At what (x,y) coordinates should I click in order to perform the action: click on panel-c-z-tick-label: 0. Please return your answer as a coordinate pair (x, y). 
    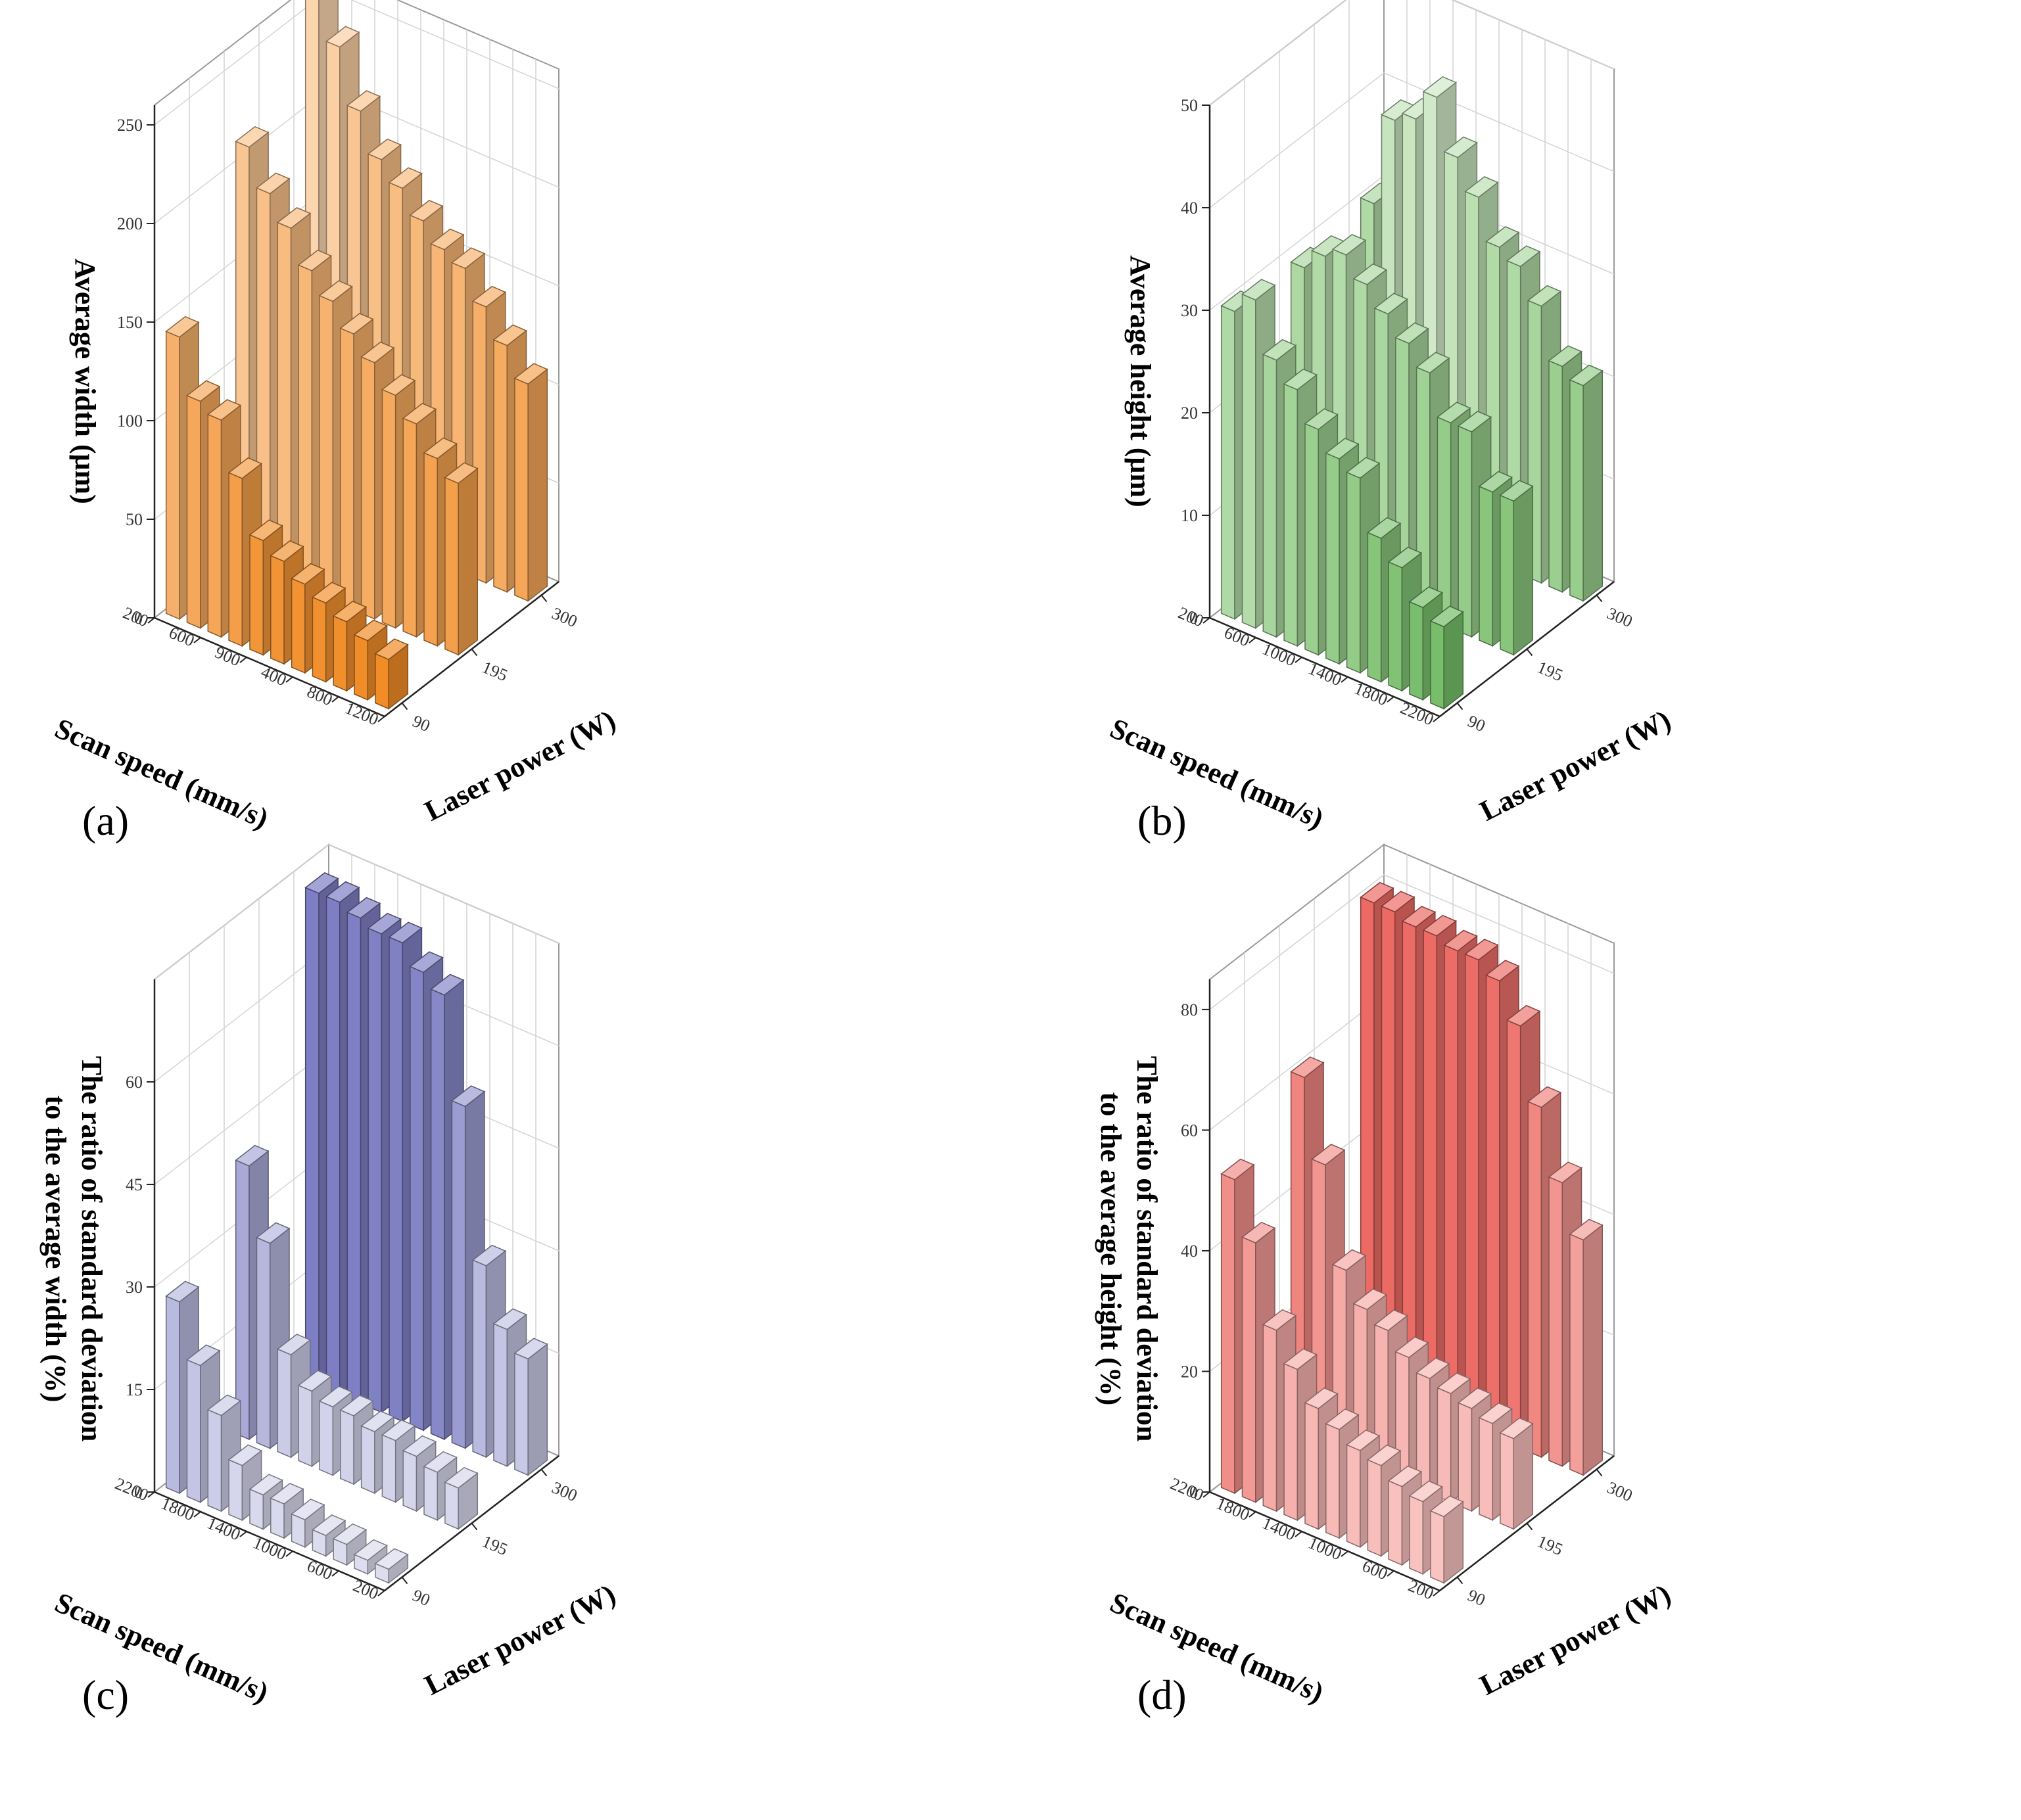
    Looking at the image, I should click on (139, 1492).